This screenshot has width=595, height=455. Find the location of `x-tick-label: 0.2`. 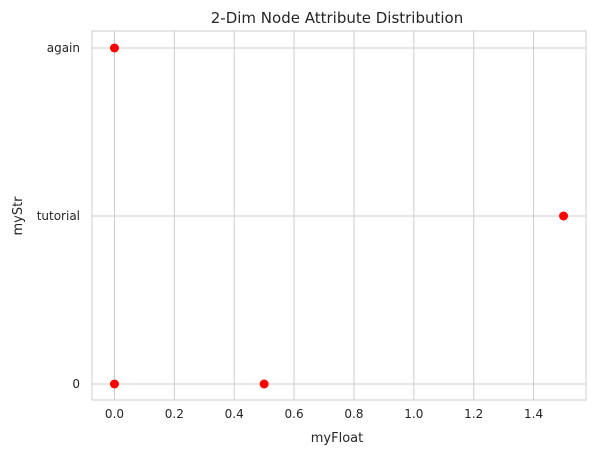

x-tick-label: 0.2 is located at coordinates (174, 414).